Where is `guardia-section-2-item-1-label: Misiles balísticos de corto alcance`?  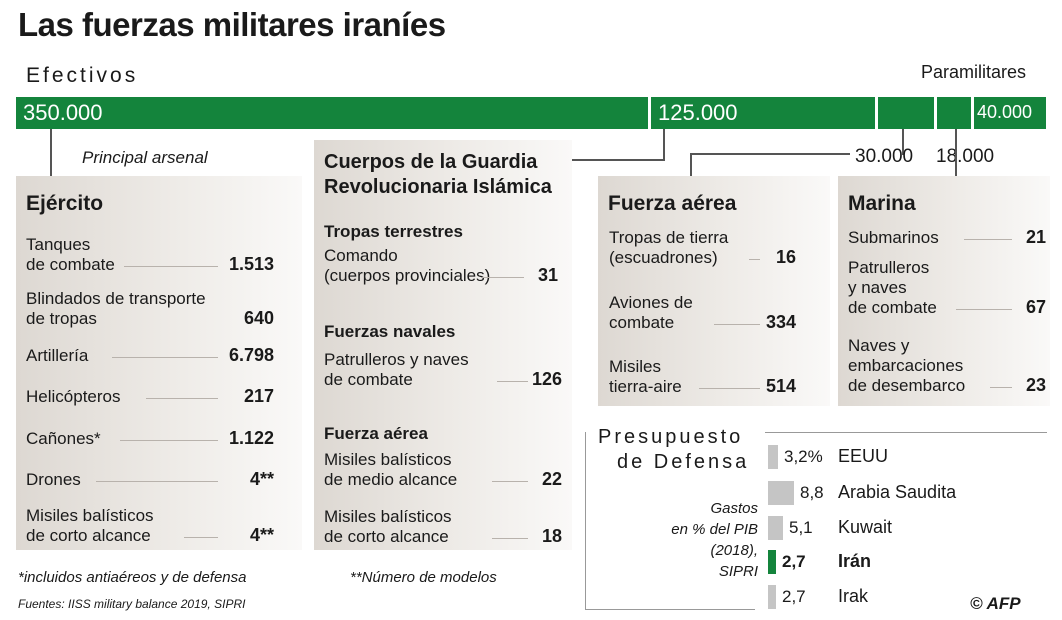 guardia-section-2-item-1-label: Misiles balísticos de corto alcance is located at coordinates (388, 526).